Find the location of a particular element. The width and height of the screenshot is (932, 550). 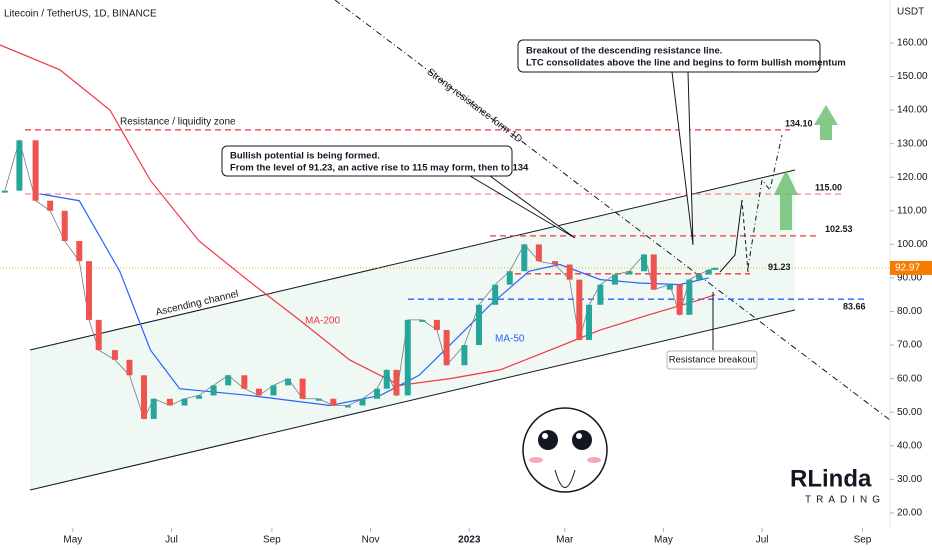

x-tick-label: 2023 is located at coordinates (469, 540).